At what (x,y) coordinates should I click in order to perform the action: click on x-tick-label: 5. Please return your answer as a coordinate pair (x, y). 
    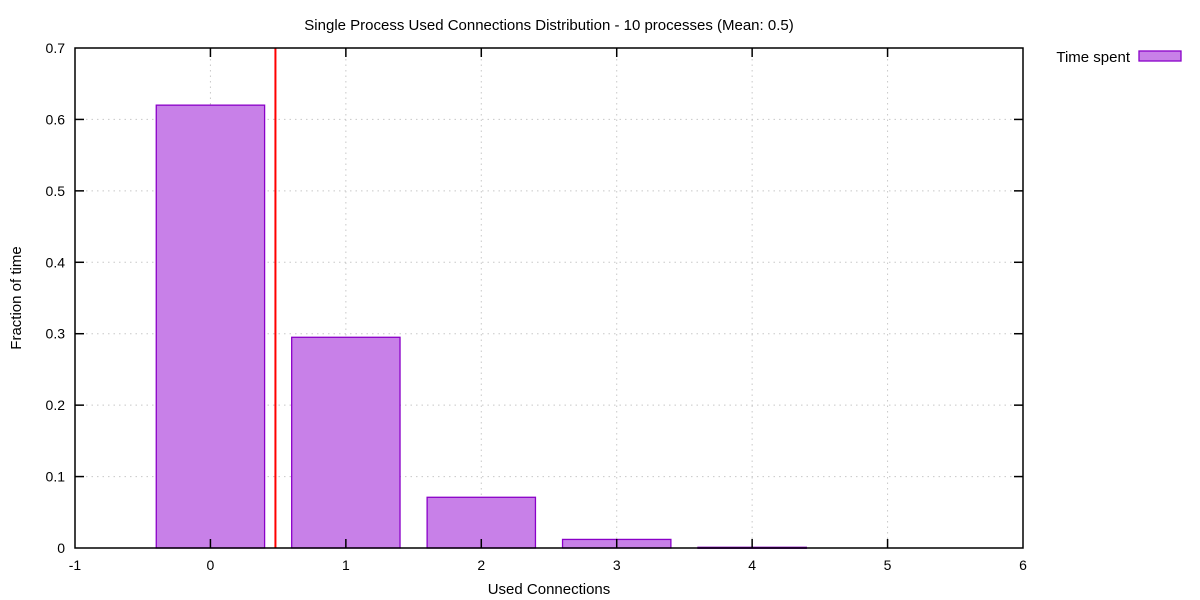
    Looking at the image, I should click on (888, 565).